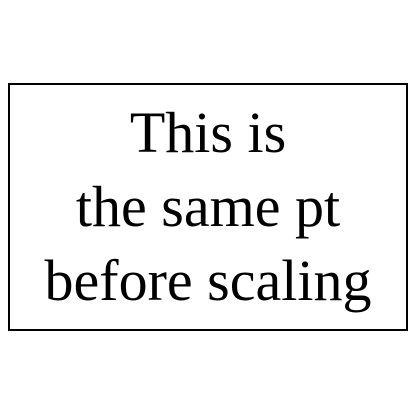 Image resolution: width=420 pixels, height=420 pixels. Describe the element at coordinates (208, 280) in the screenshot. I see `text-line-3: before scaling` at that location.